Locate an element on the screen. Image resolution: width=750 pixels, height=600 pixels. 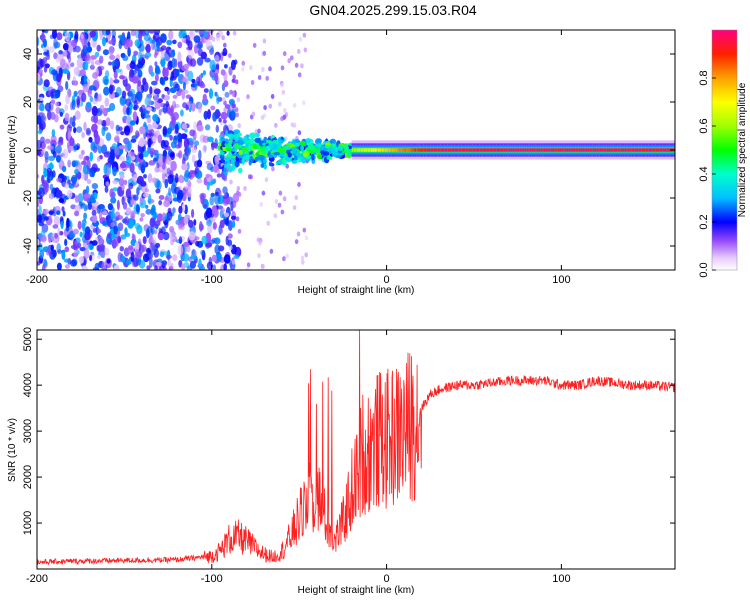
y-tick-label: 1000 is located at coordinates (28, 523).